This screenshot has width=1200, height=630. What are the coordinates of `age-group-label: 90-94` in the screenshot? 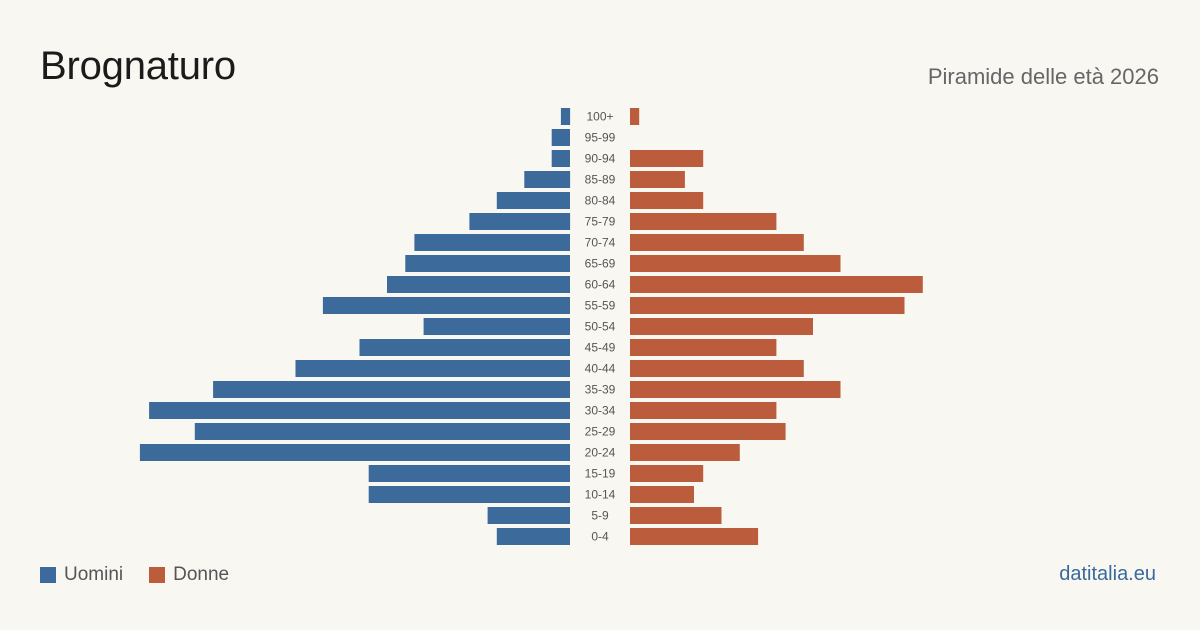 It's located at (600, 159).